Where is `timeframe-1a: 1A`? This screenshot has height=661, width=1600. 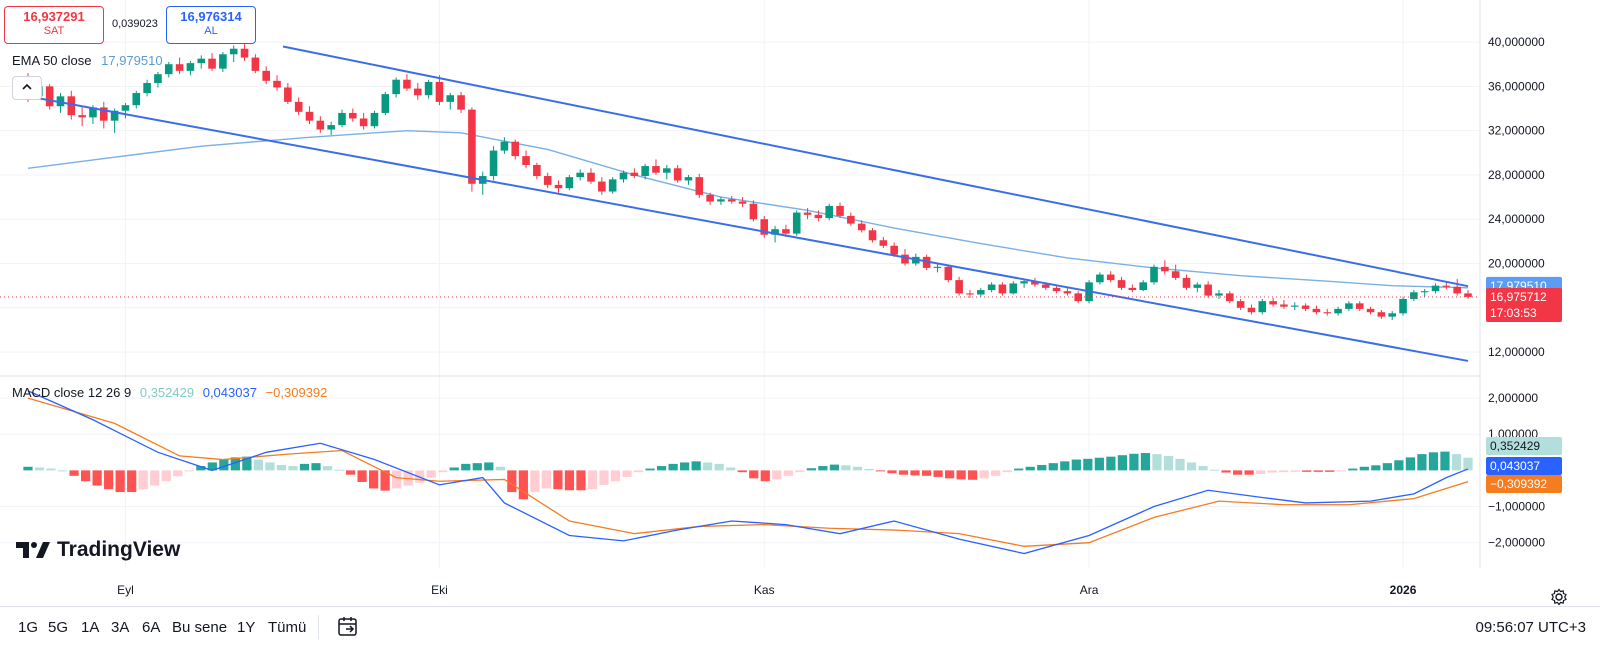
timeframe-1a: 1A is located at coordinates (90, 627).